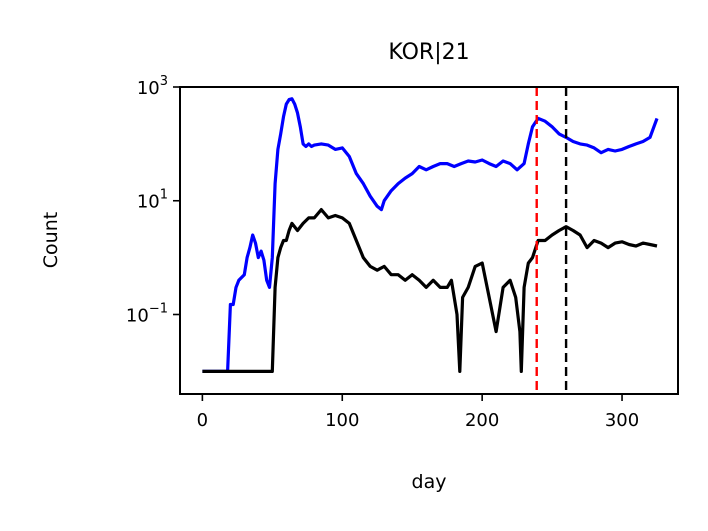 This screenshot has height=531, width=708. Describe the element at coordinates (418, 412) in the screenshot. I see `x-axis: 0 100 200 300` at that location.